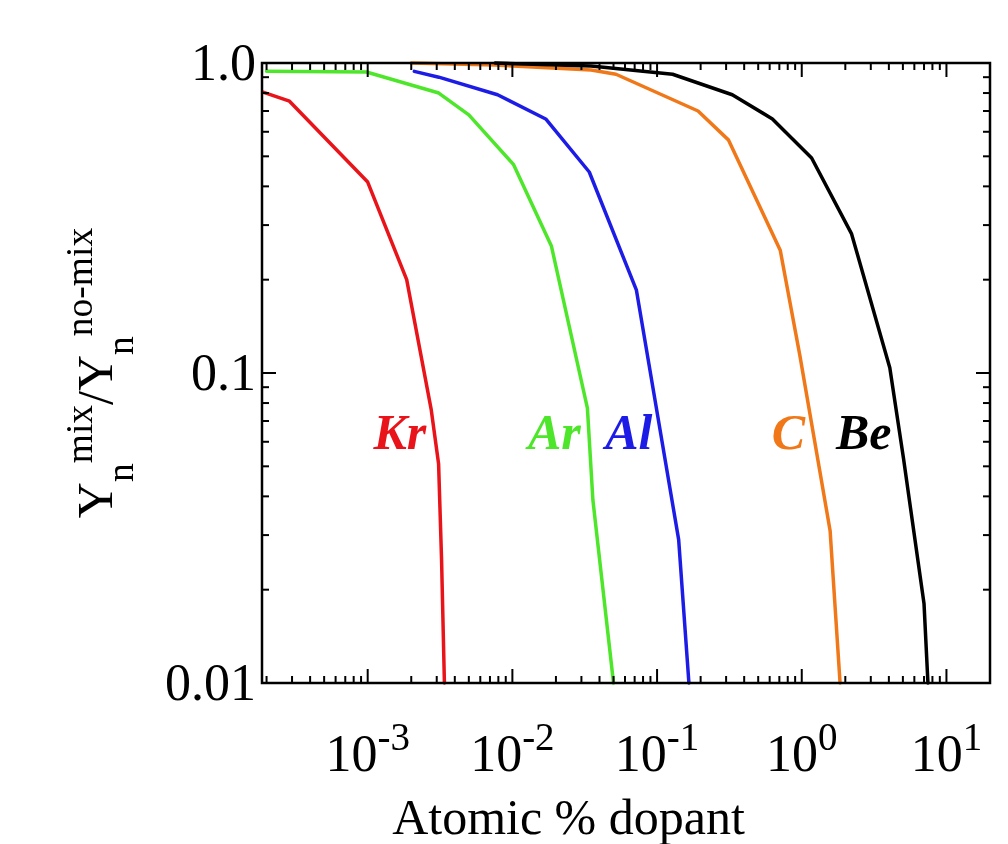  What do you see at coordinates (223, 372) in the screenshot?
I see `y-tick-label: 0.1` at bounding box center [223, 372].